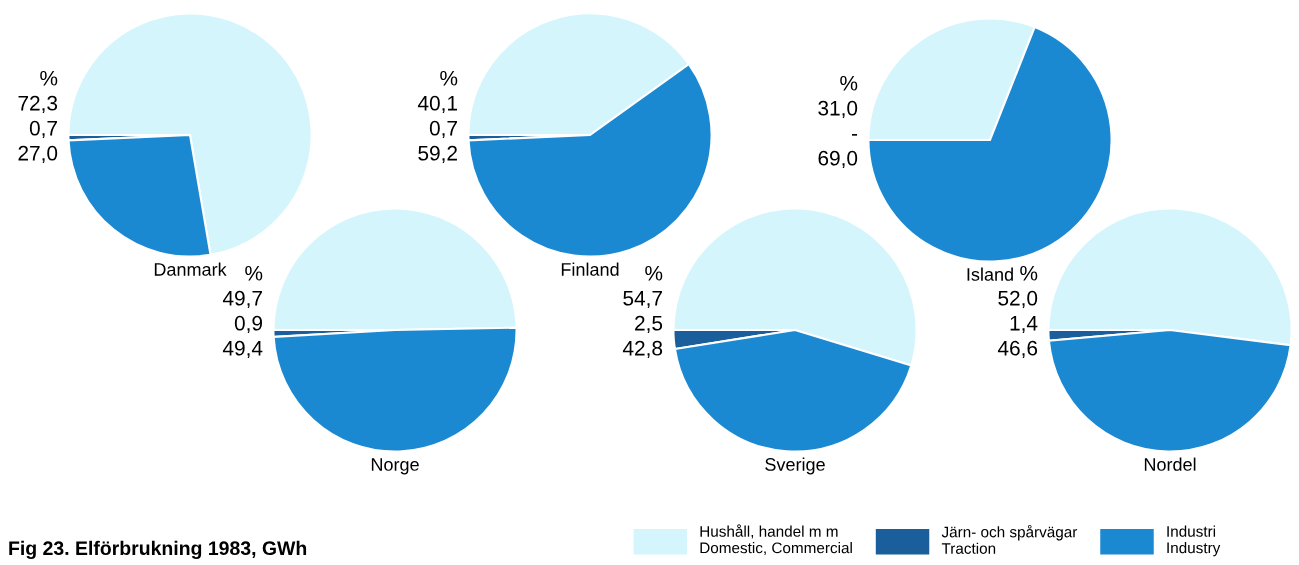 The image size is (1299, 565). I want to click on text: Nordel, so click(1170, 464).